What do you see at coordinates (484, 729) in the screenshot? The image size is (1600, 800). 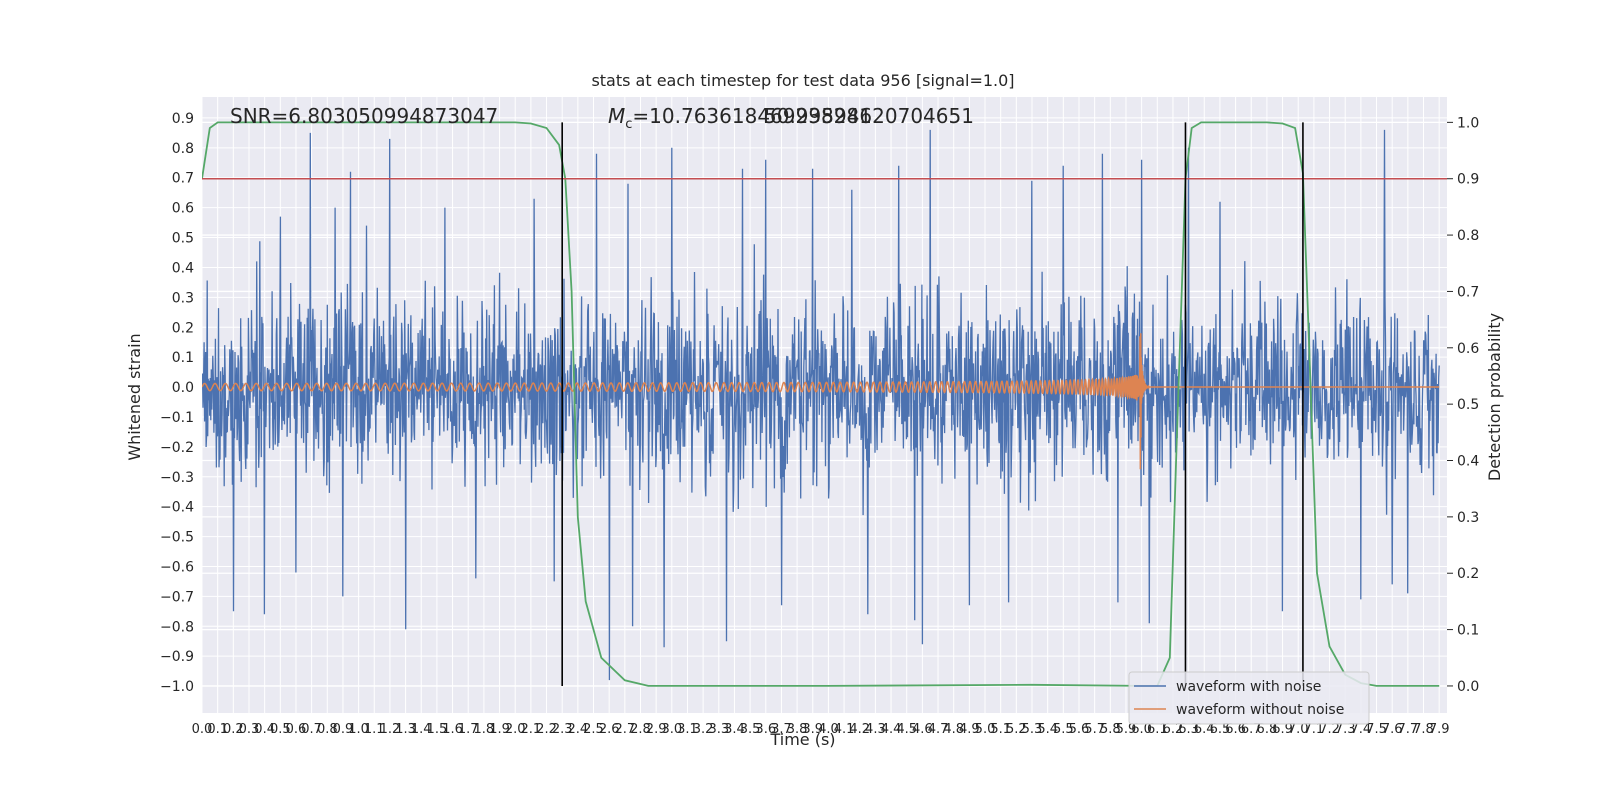 I see `x-tick-label: 1.8` at bounding box center [484, 729].